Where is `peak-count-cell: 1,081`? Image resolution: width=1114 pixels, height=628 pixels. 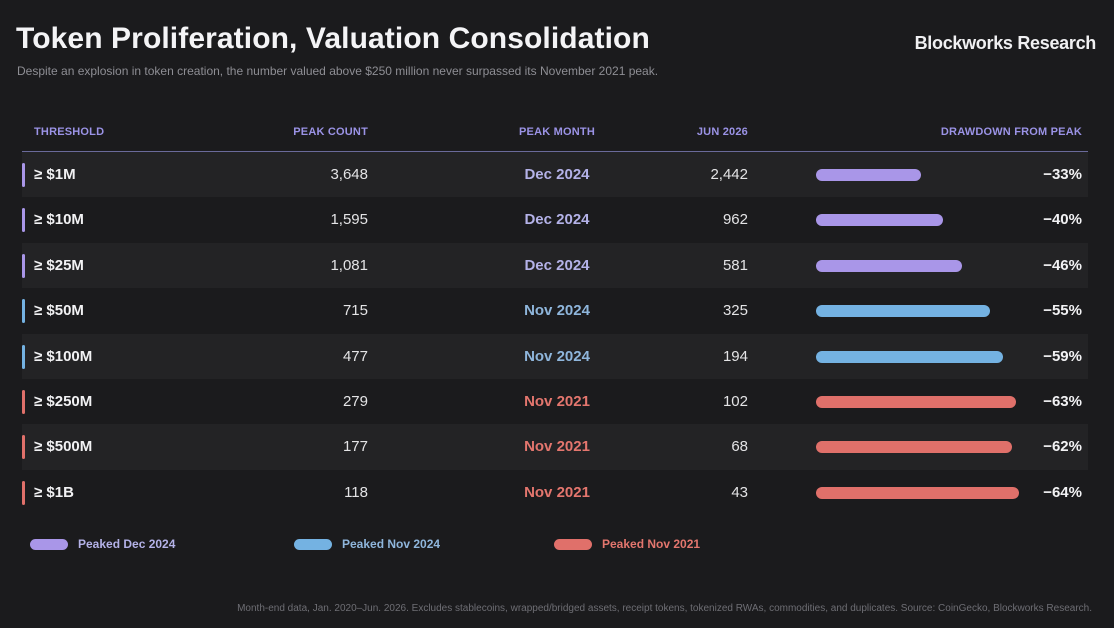
peak-count-cell: 1,081 is located at coordinates (349, 265).